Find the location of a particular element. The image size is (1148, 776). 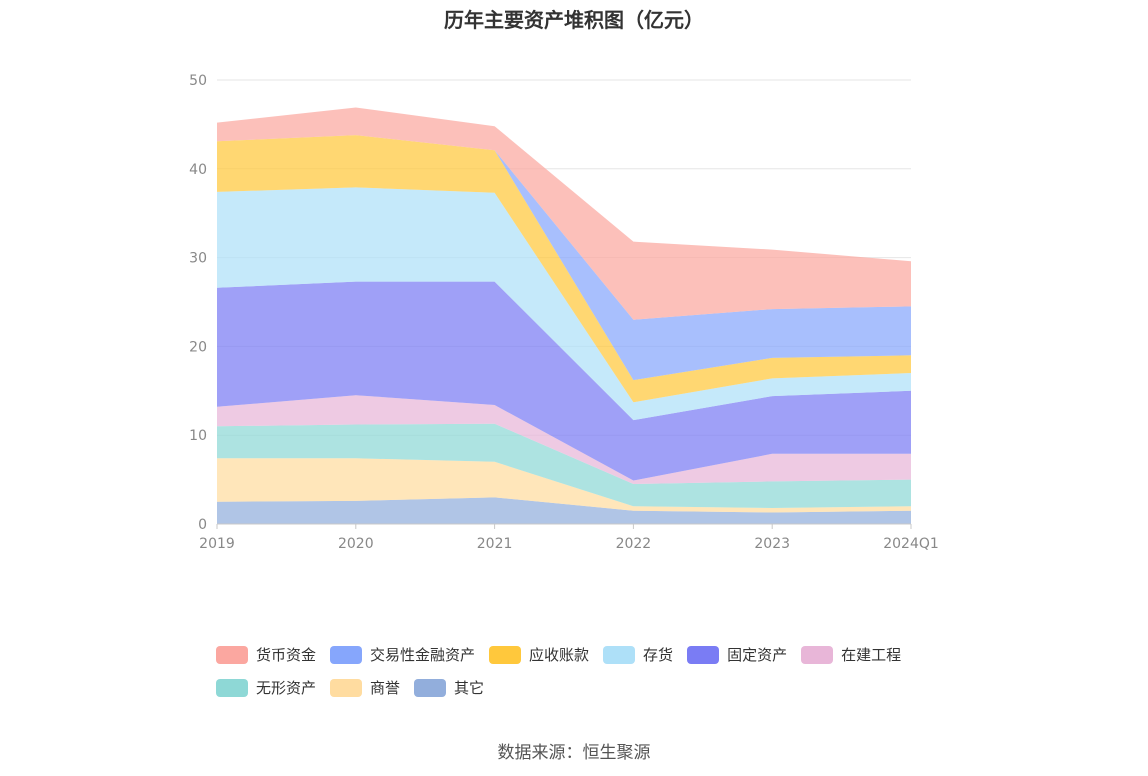

x-tick-label: 2023 is located at coordinates (772, 544).